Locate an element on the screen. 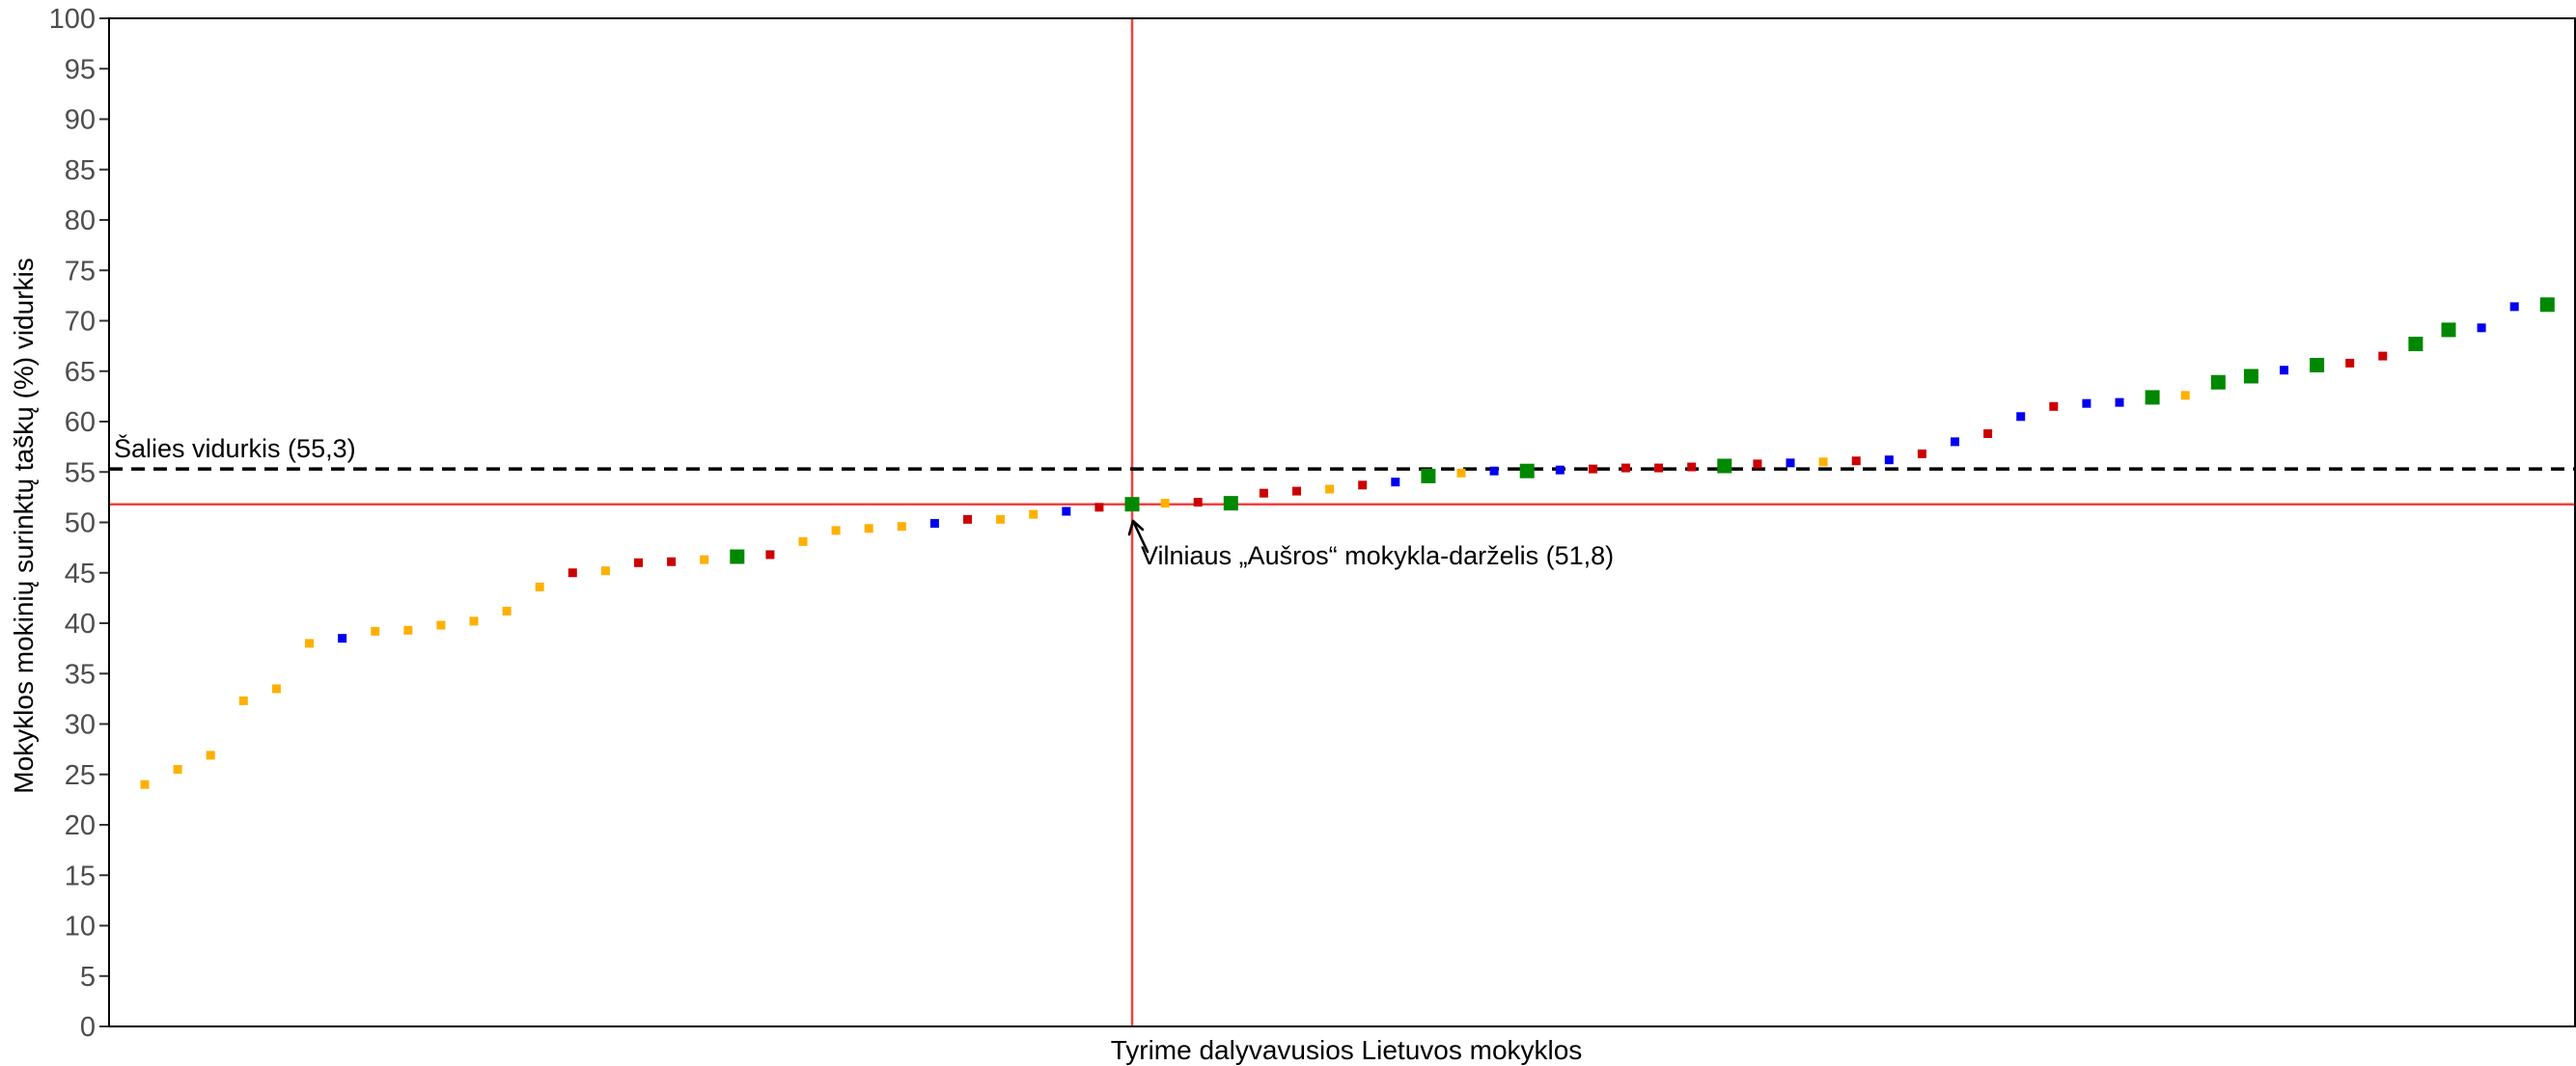 Image resolution: width=2576 pixels, height=1066 pixels. y-tick-label: 100 is located at coordinates (72, 19).